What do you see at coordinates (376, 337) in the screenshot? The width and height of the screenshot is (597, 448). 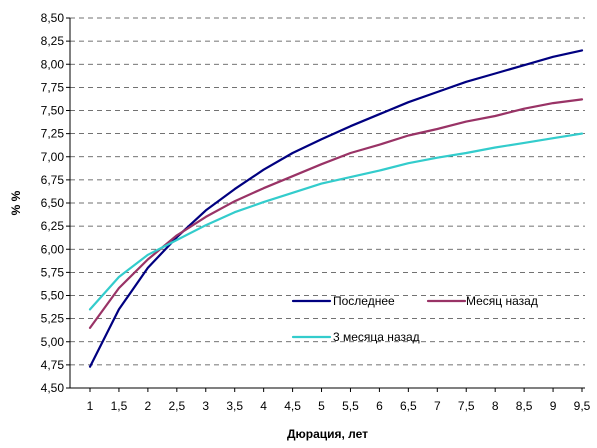 I see `legend-label-3-months-ago: 3 месяца назад` at bounding box center [376, 337].